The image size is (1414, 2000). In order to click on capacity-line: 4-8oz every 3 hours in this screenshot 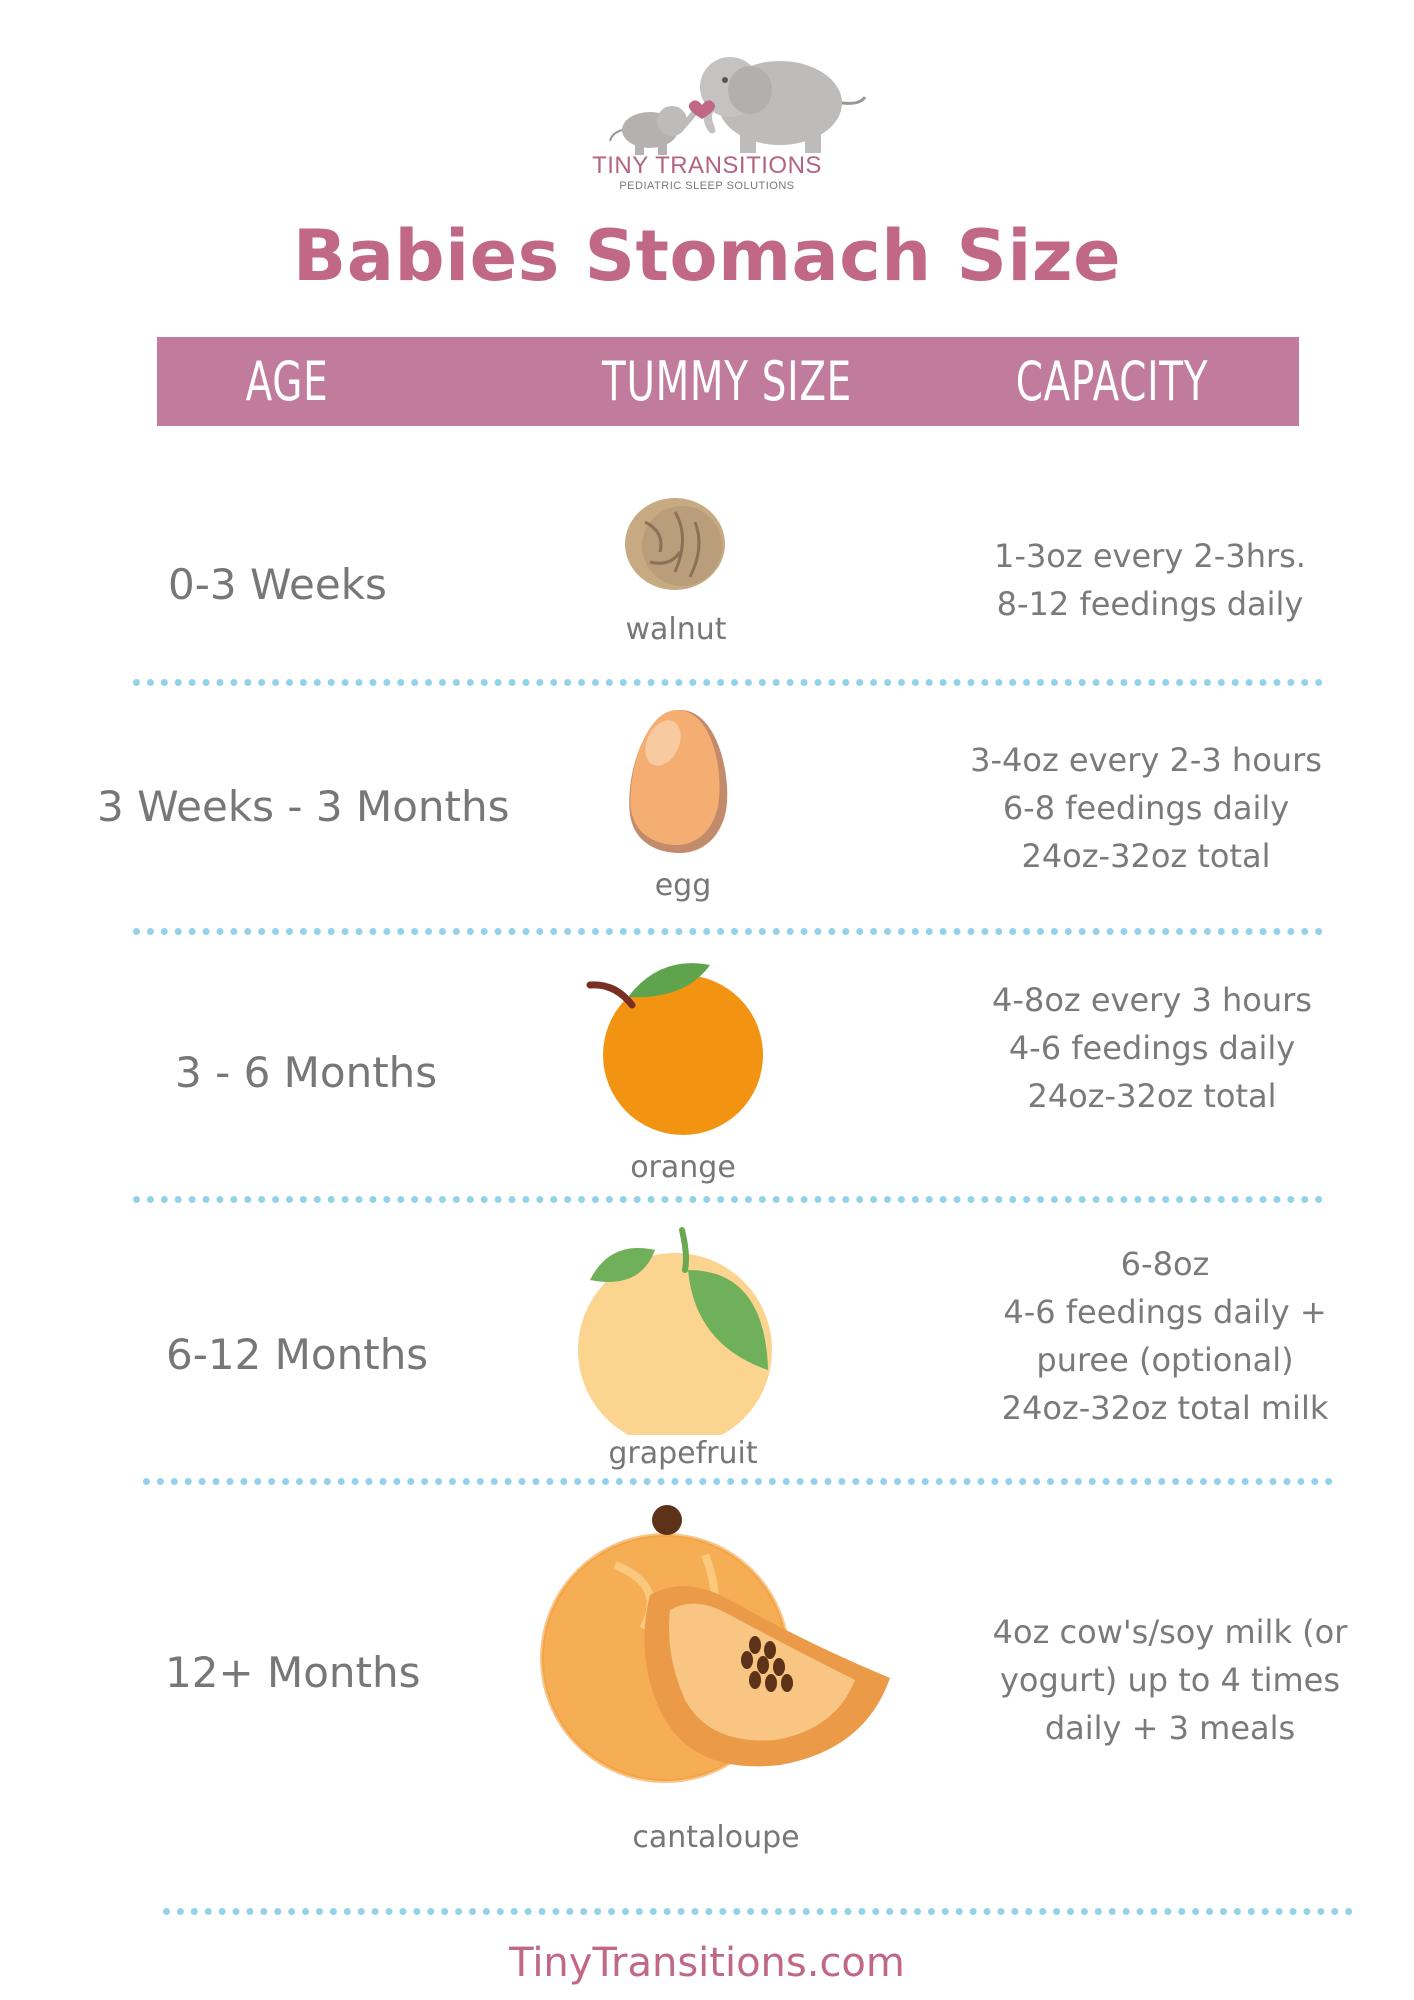, I will do `click(1152, 1000)`.